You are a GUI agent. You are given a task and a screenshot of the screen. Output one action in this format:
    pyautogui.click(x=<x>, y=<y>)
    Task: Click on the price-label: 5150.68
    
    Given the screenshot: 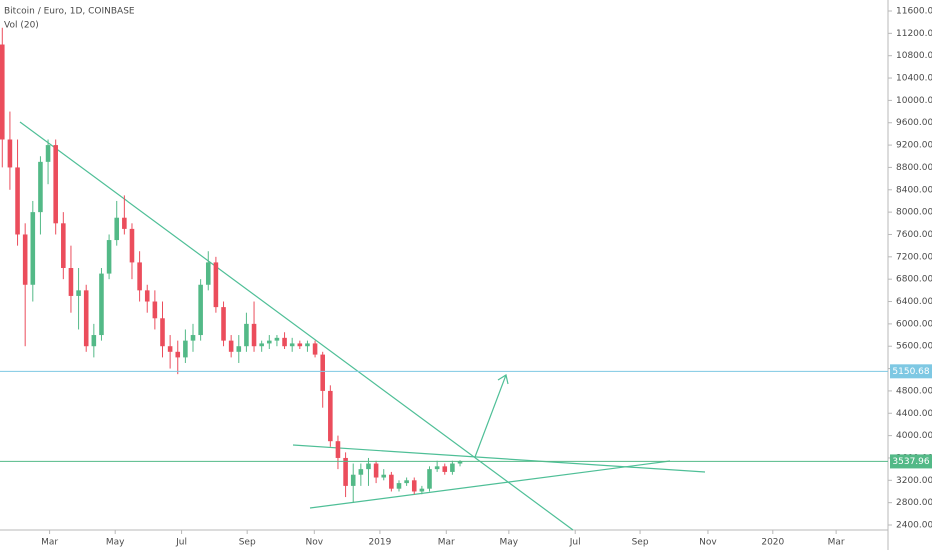 What is the action you would take?
    pyautogui.click(x=910, y=372)
    